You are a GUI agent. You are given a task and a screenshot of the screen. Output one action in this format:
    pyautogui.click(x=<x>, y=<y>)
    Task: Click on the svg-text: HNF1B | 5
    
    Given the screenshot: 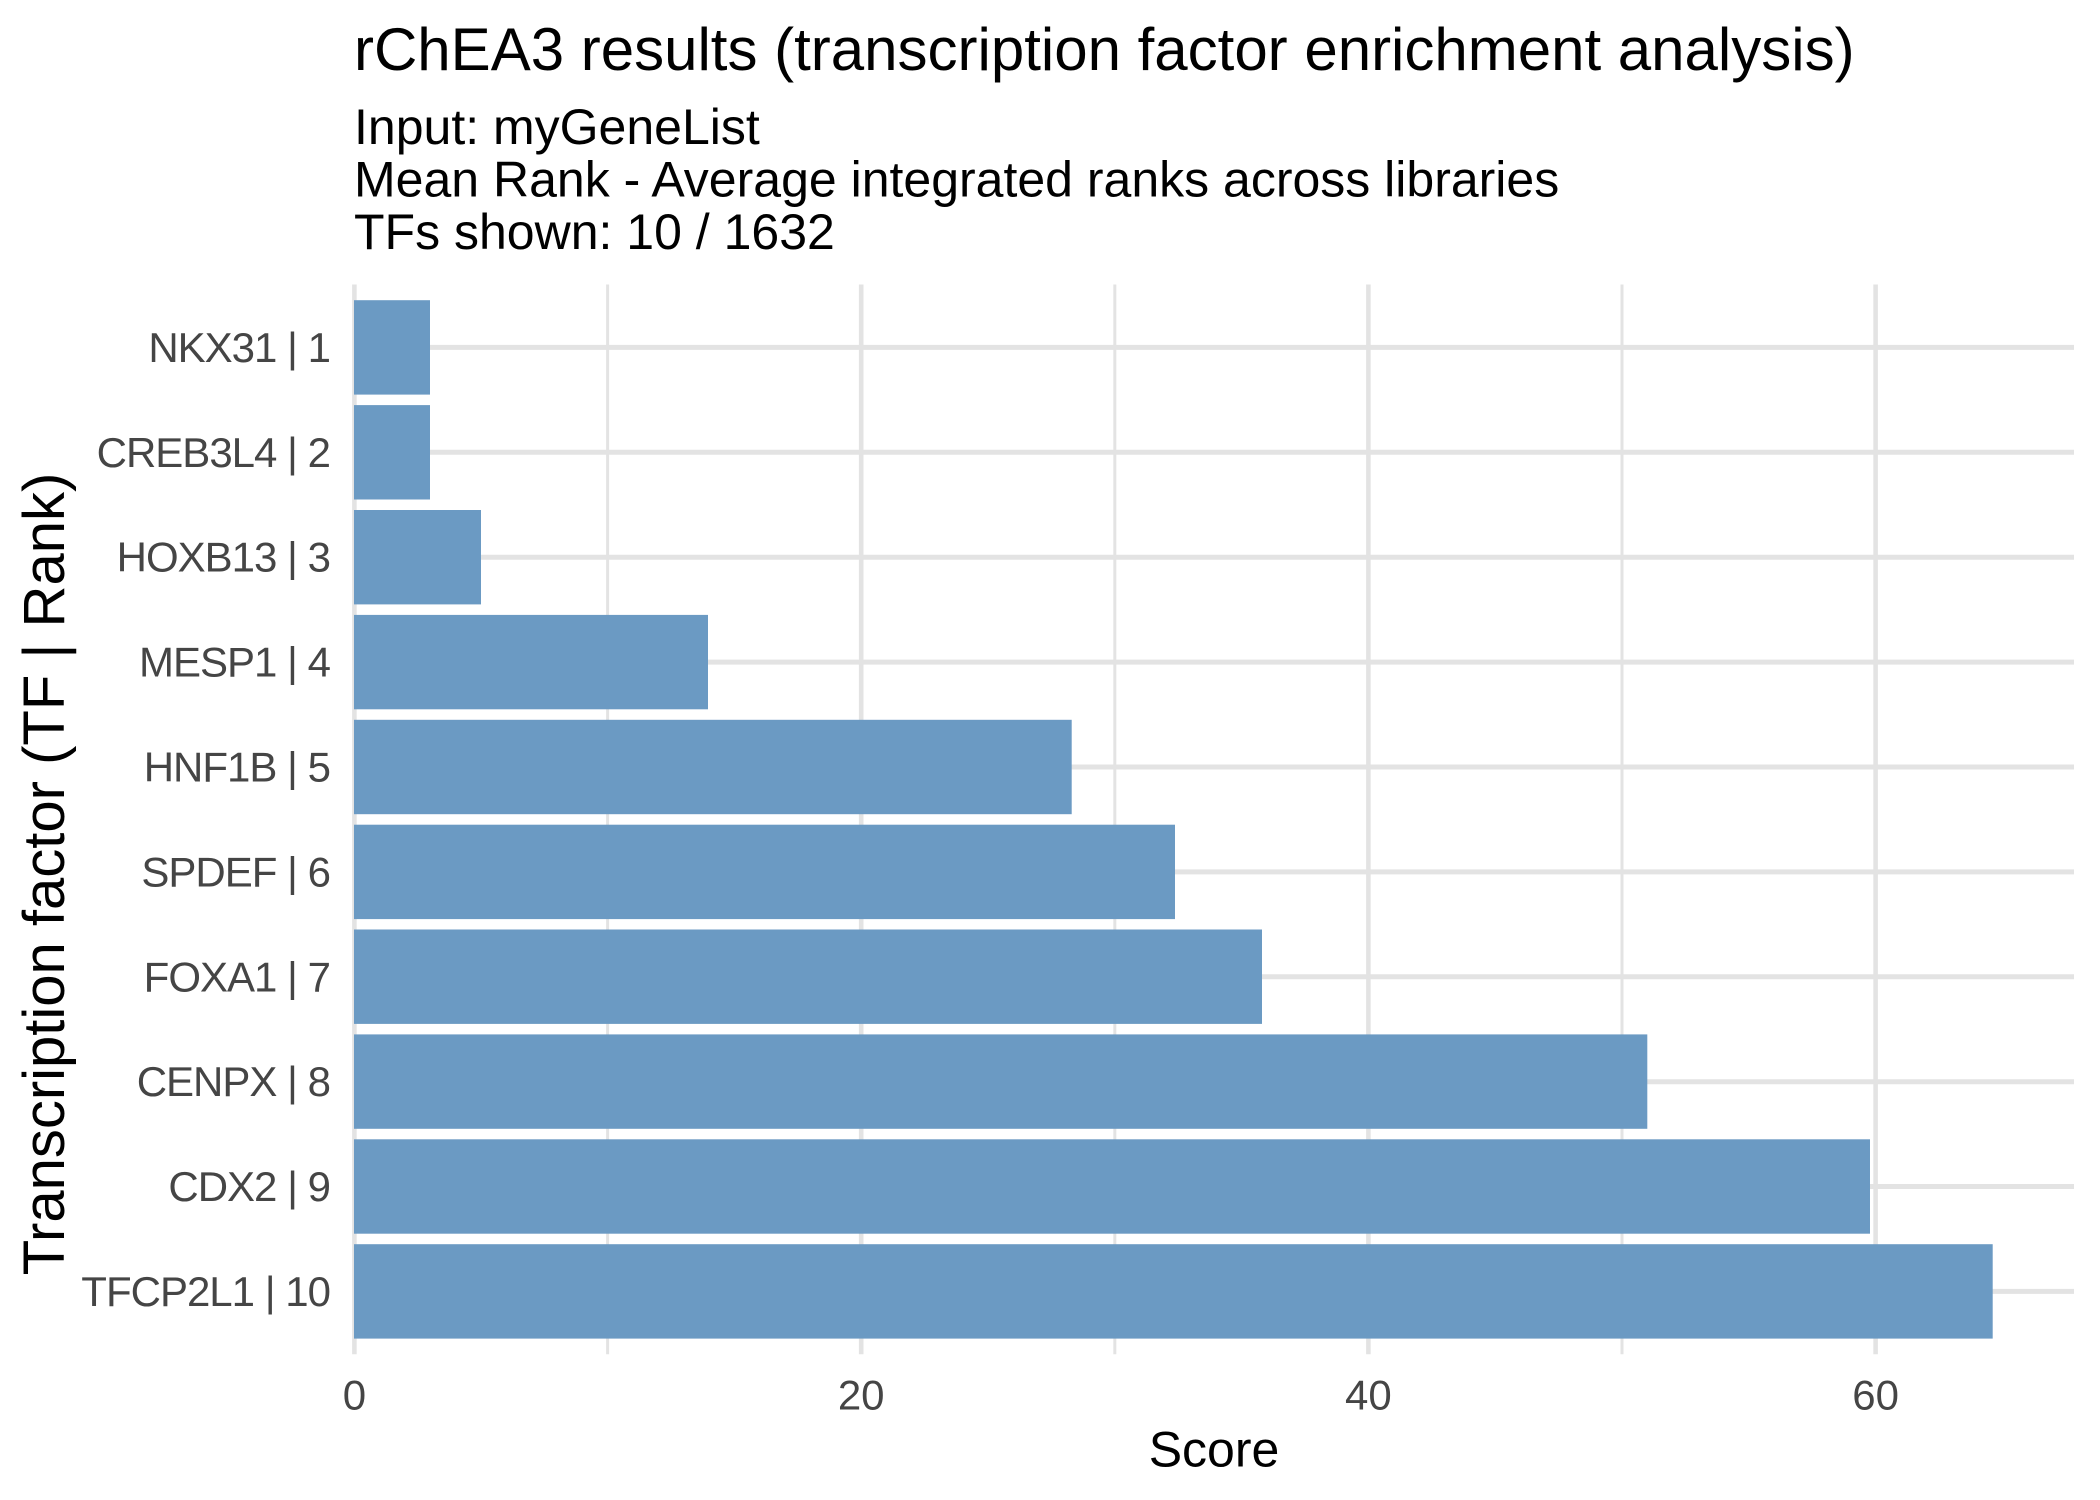 What is the action you would take?
    pyautogui.click(x=237, y=767)
    